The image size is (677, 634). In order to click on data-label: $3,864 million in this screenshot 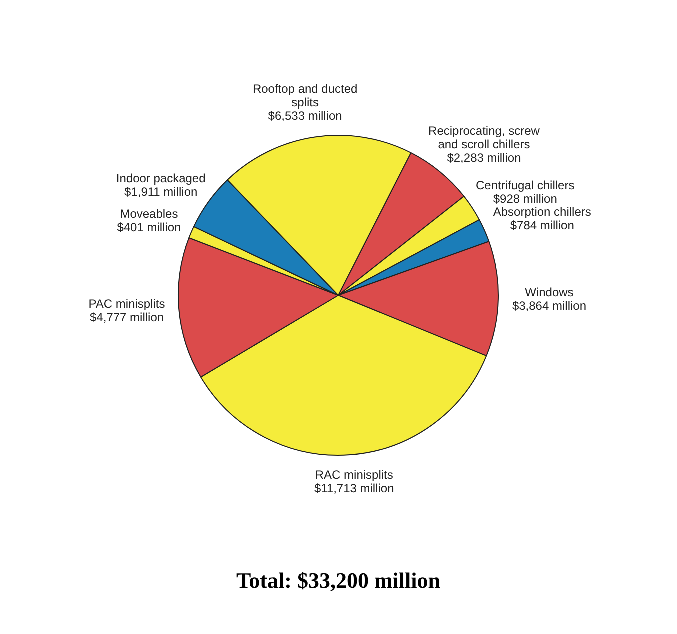, I will do `click(549, 305)`.